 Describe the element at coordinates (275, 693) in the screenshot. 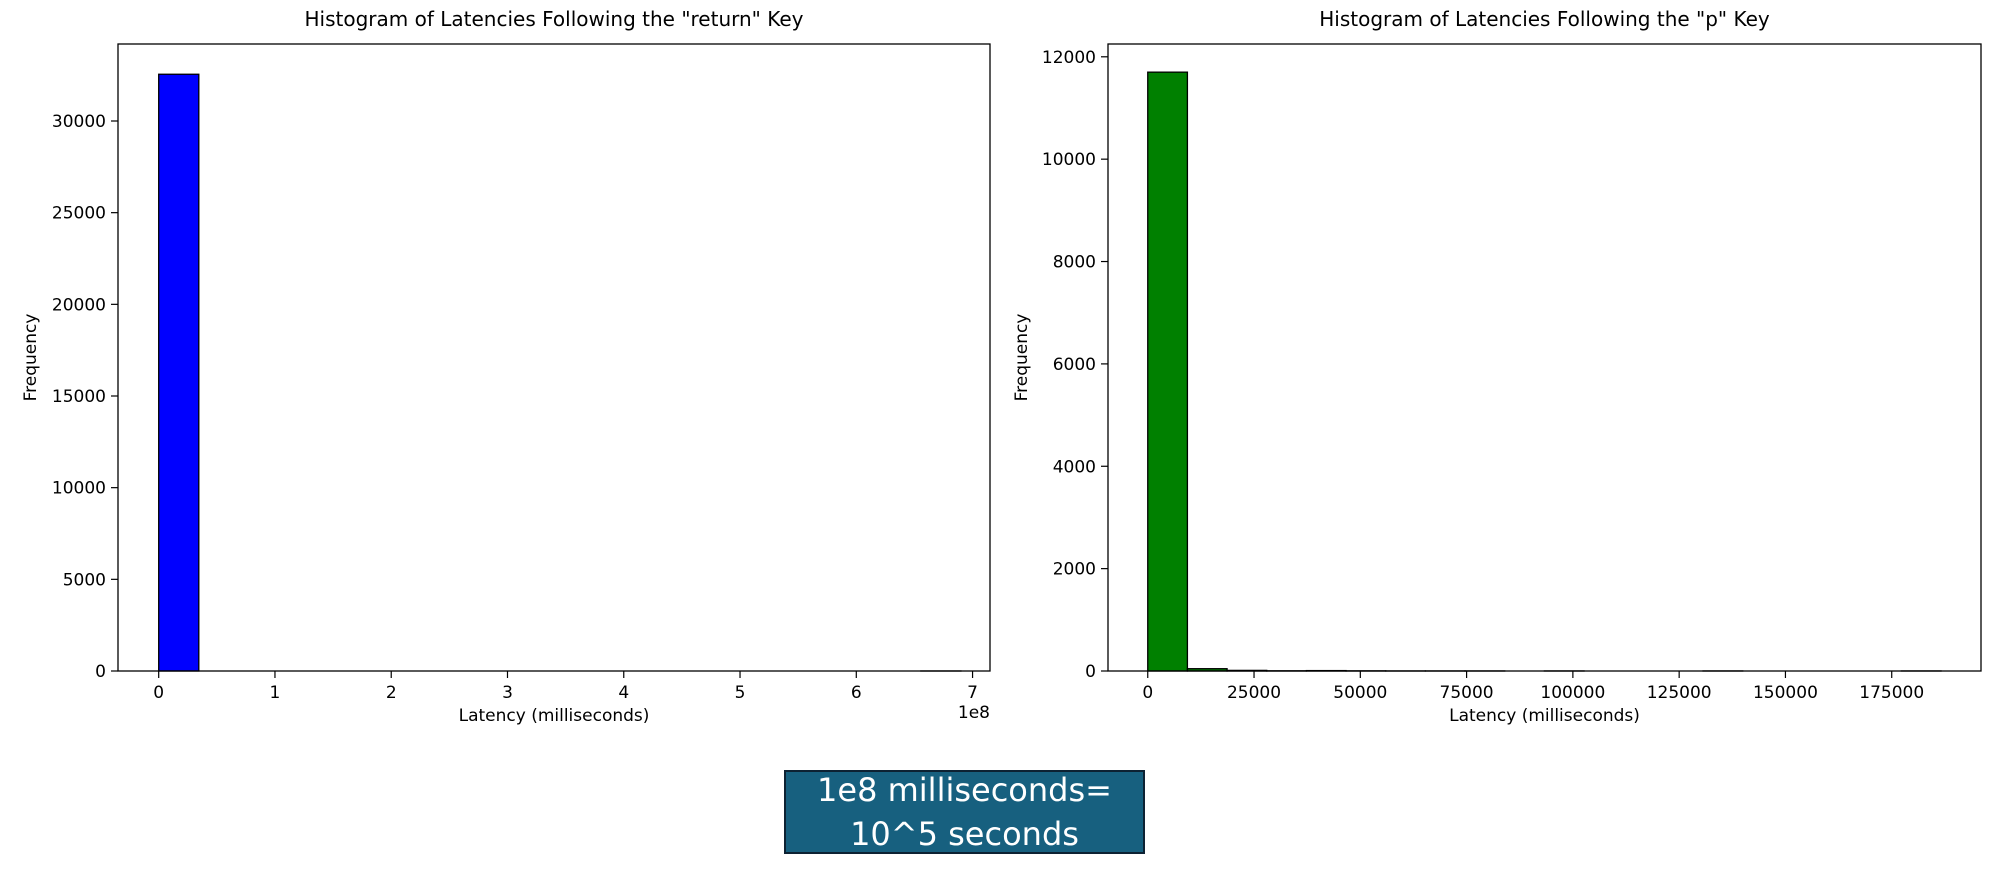

I see `x-tick-label: 1` at that location.